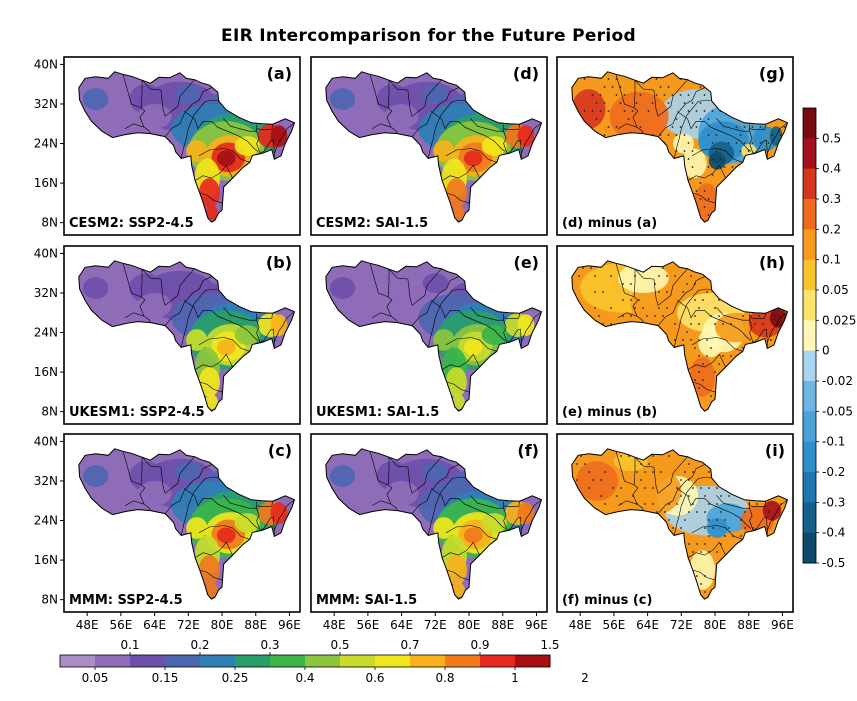 The width and height of the screenshot is (857, 701). I want to click on panel-caption: UKESM1: SSP2-4.5, so click(137, 412).